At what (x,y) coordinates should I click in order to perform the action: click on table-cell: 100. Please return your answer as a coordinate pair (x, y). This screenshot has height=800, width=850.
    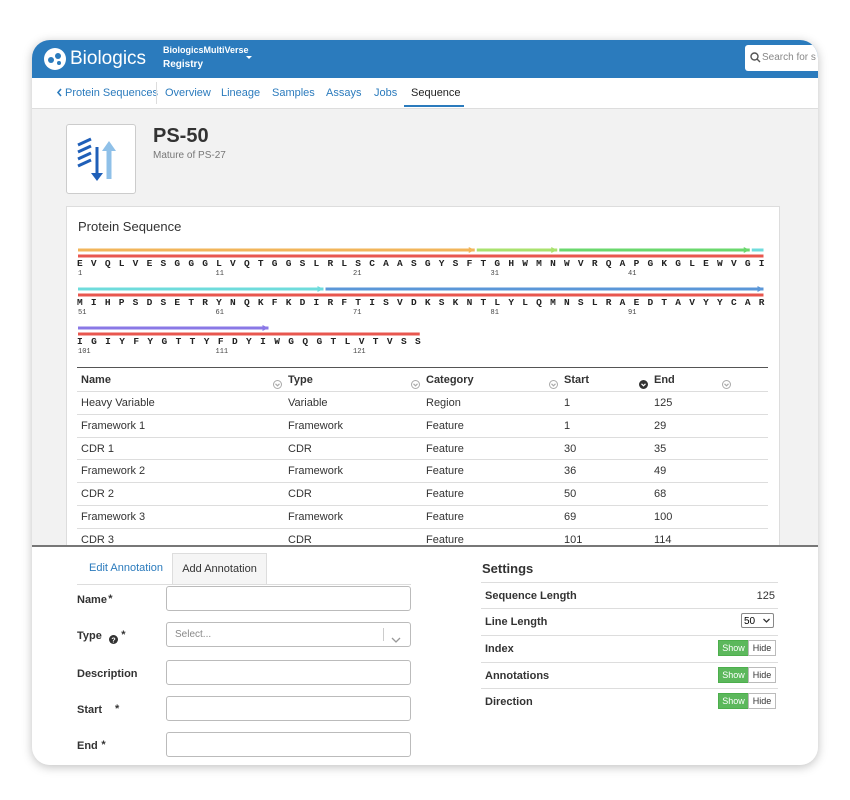
    Looking at the image, I should click on (663, 517).